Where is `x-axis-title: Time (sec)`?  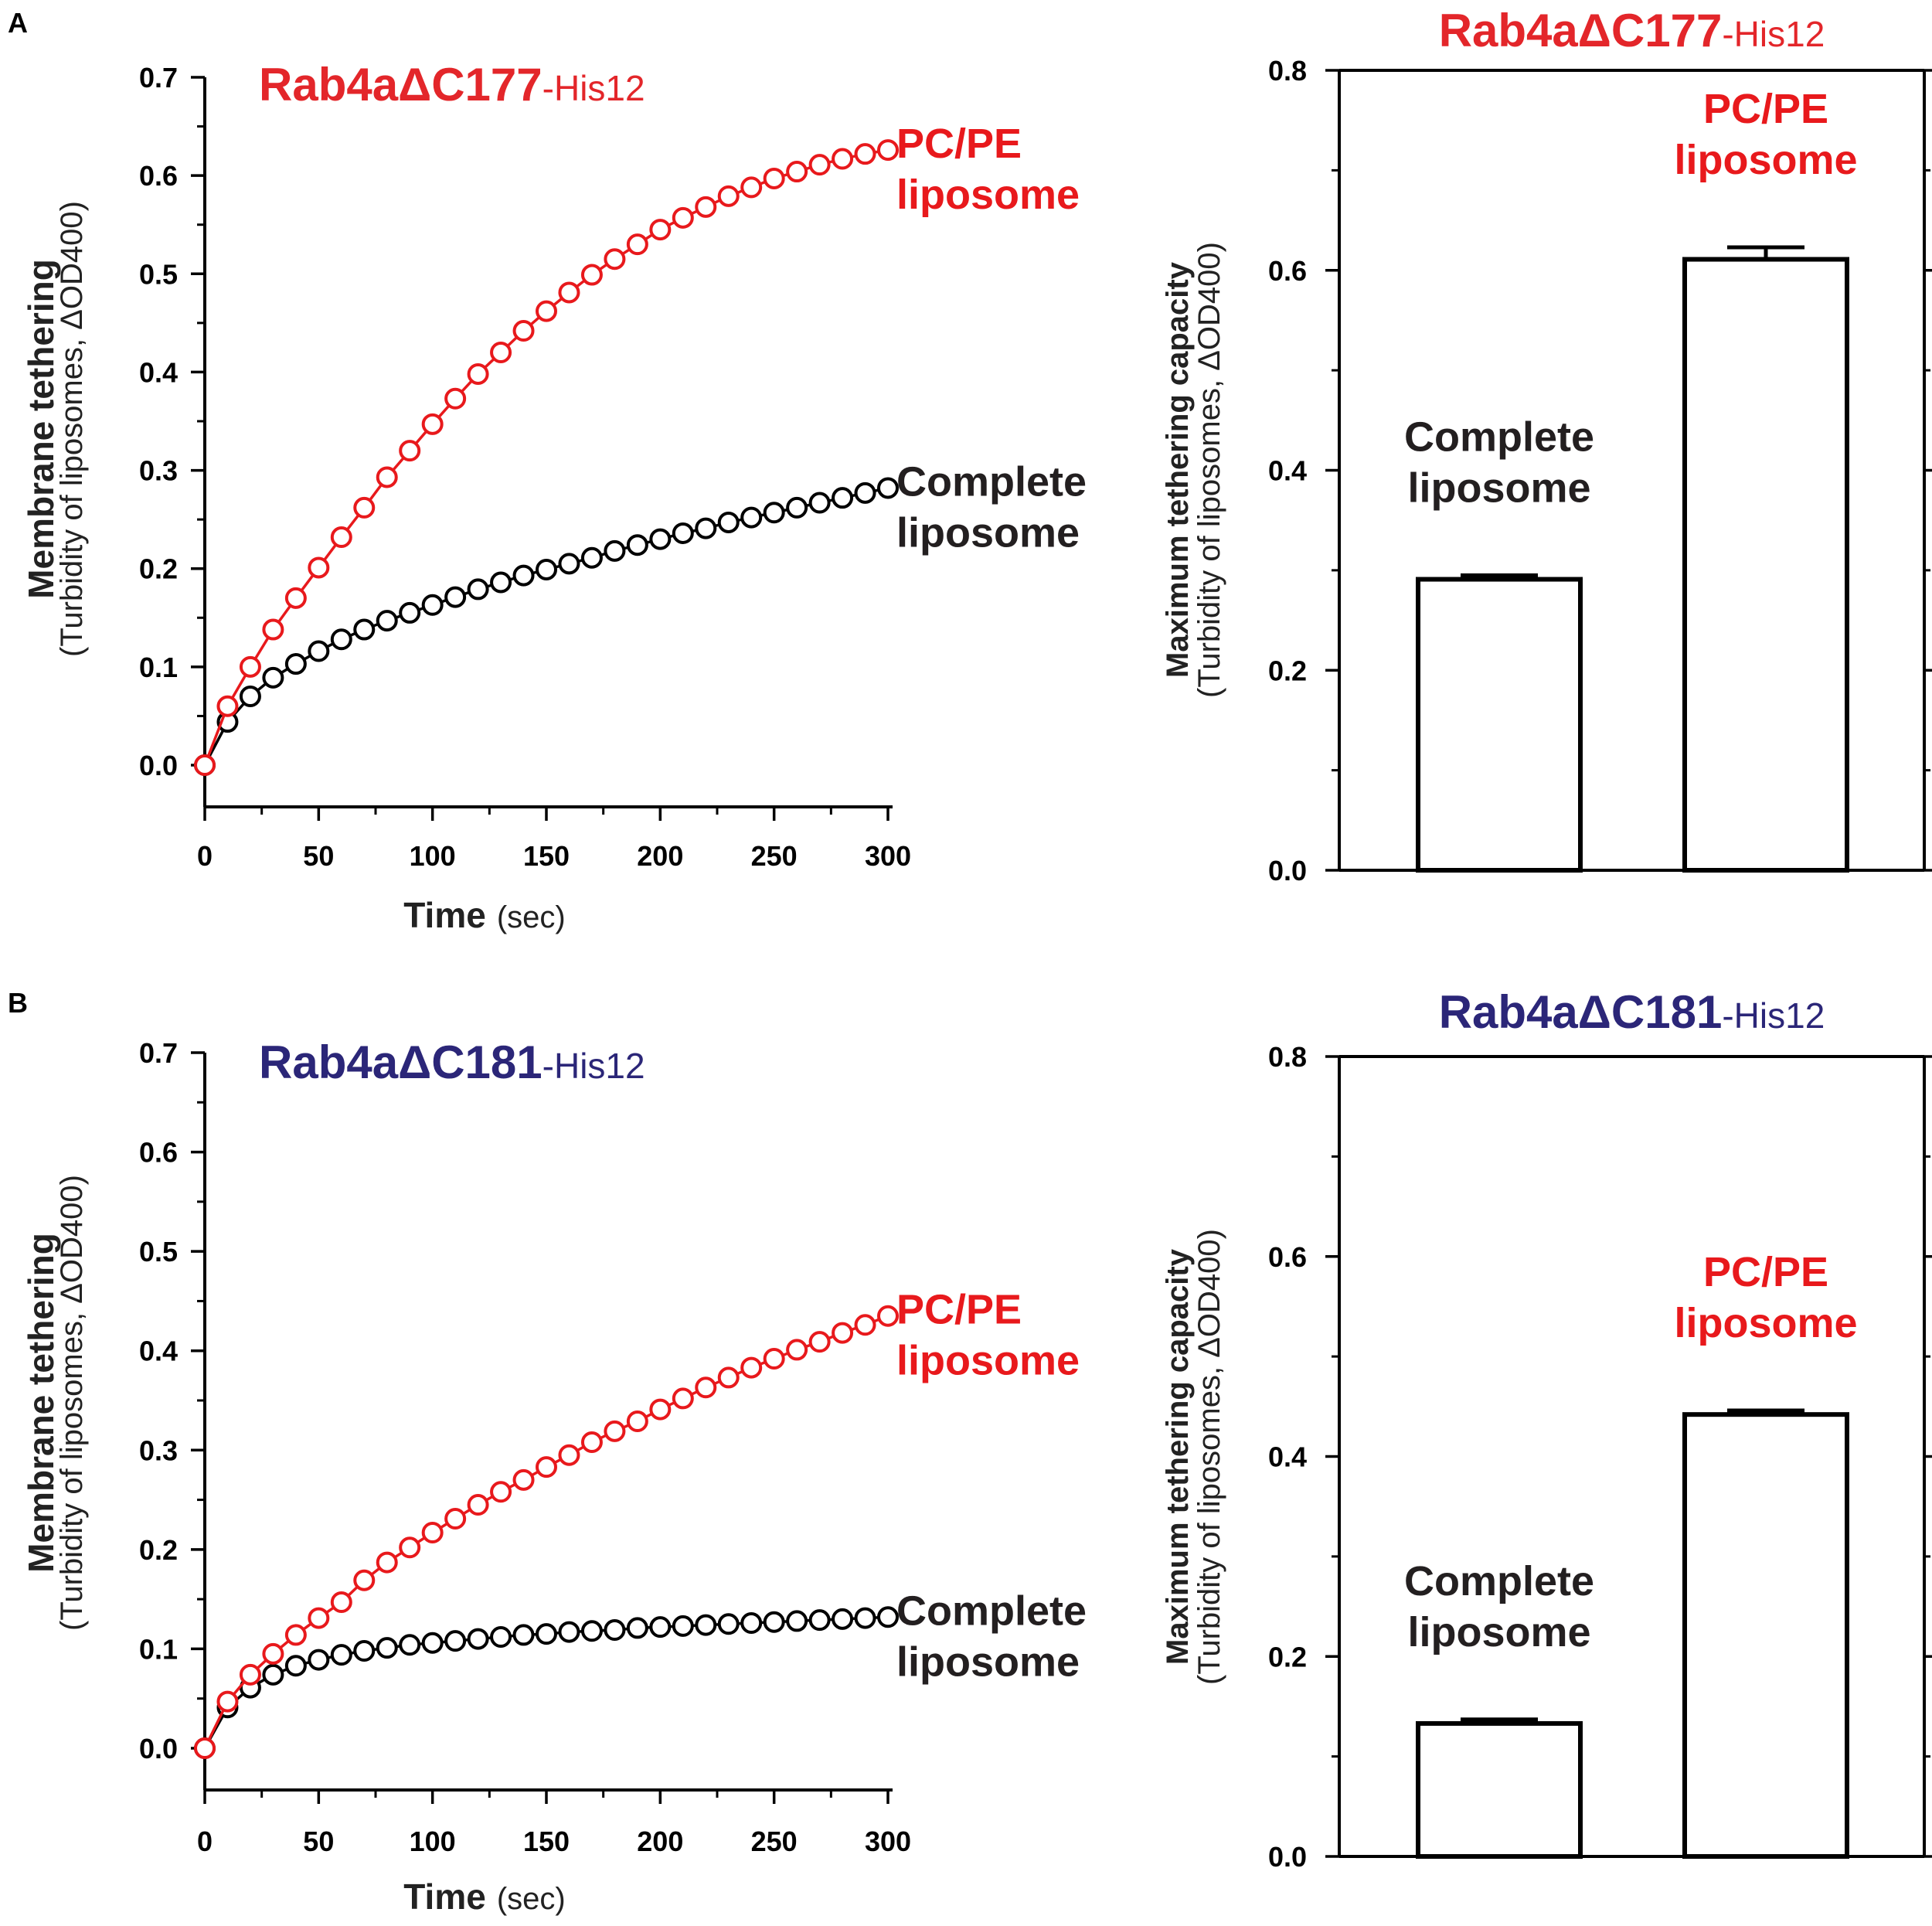 x-axis-title: Time (sec) is located at coordinates (484, 1897).